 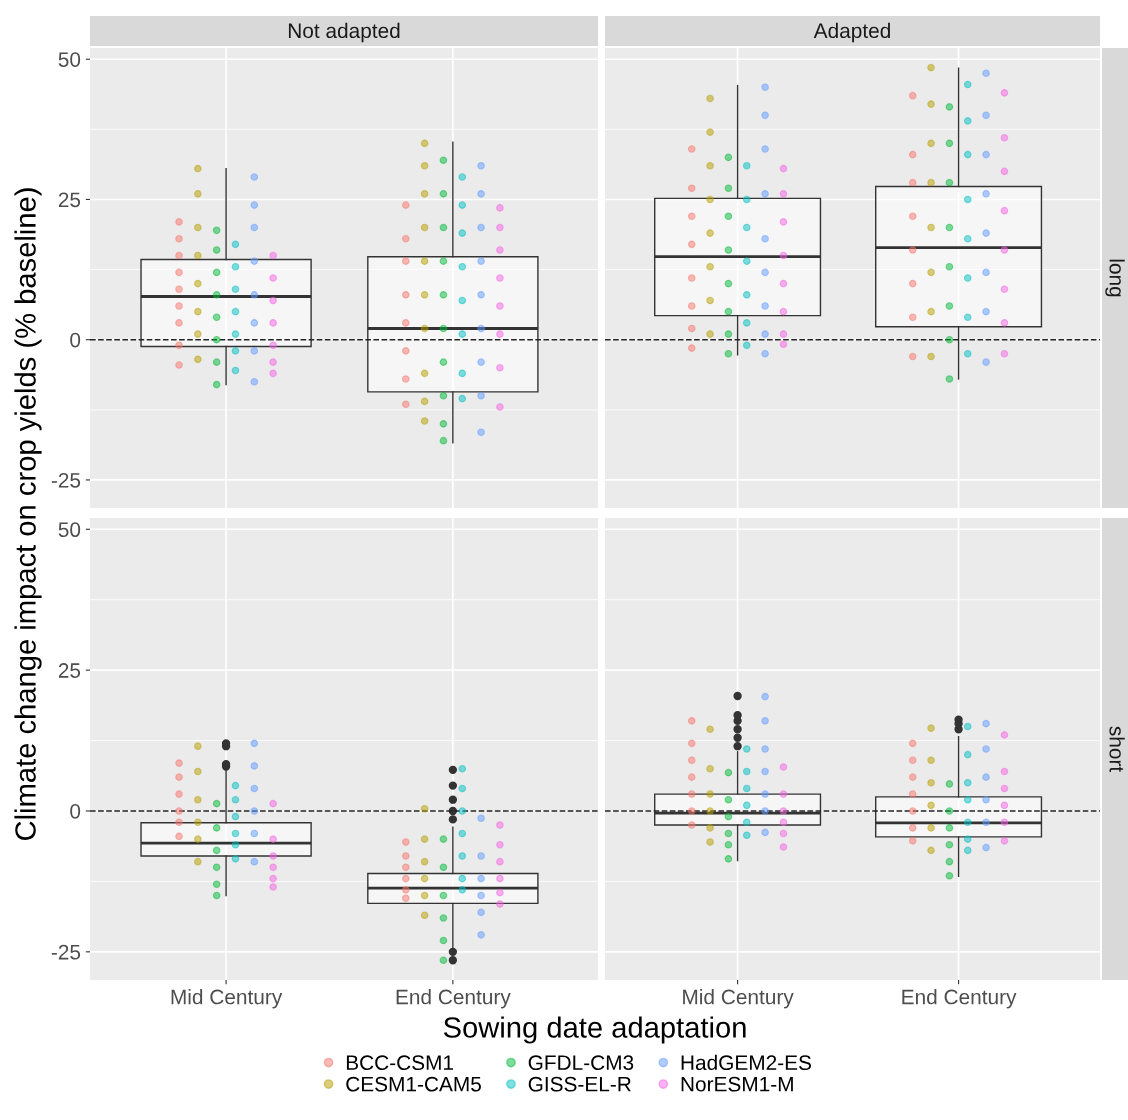 I want to click on legend-label: GISS-EL-R, so click(x=579, y=1084).